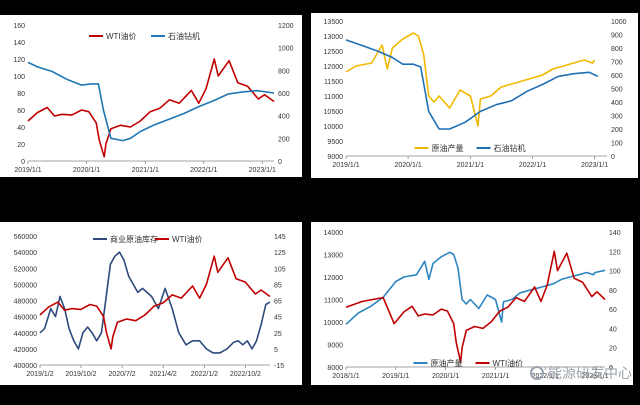 The image size is (640, 405). Describe the element at coordinates (25, 237) in the screenshot. I see `y-left-tick-label: 560000` at that location.